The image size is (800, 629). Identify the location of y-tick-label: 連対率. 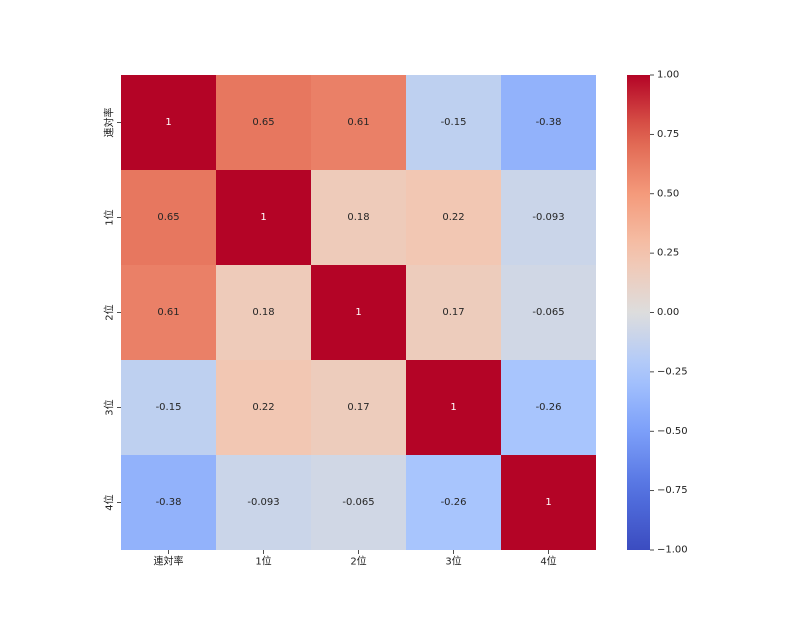
(109, 123).